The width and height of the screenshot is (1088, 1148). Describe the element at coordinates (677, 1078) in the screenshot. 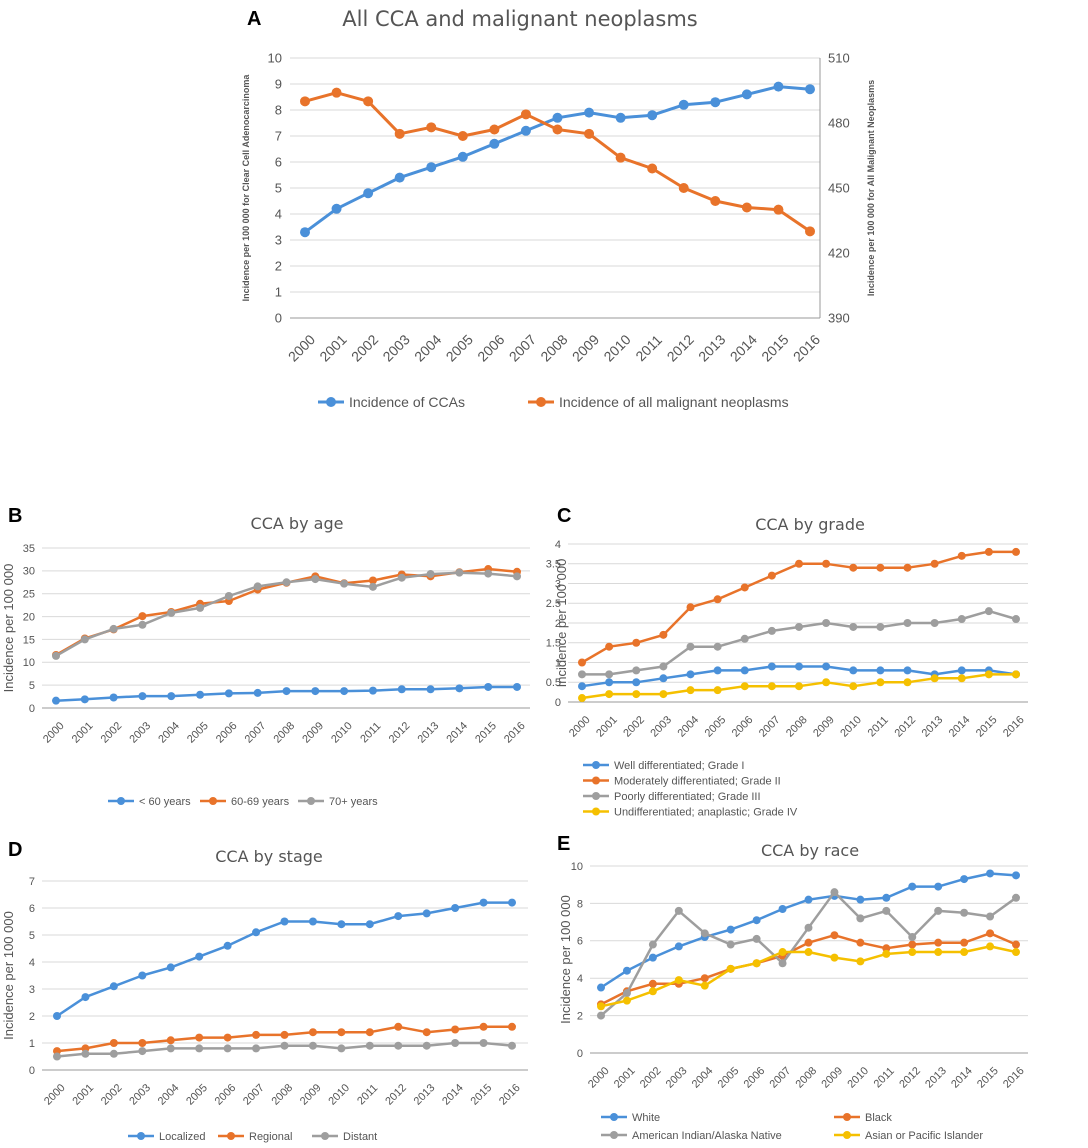

I see `x-tick-label: 2003` at that location.